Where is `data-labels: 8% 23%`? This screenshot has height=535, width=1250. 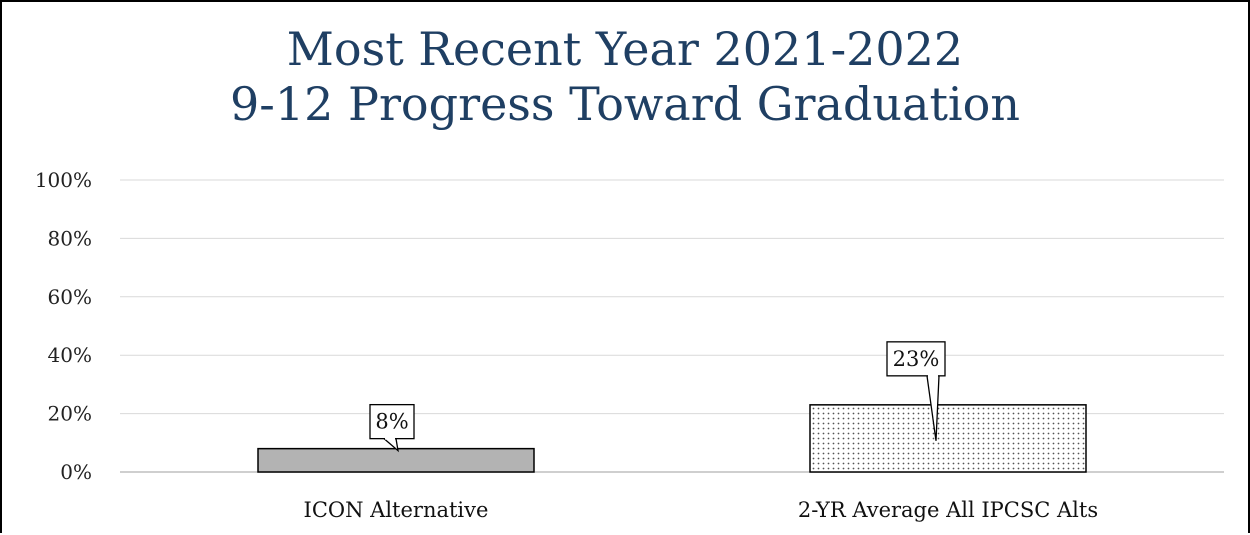 data-labels: 8% 23% is located at coordinates (657, 397).